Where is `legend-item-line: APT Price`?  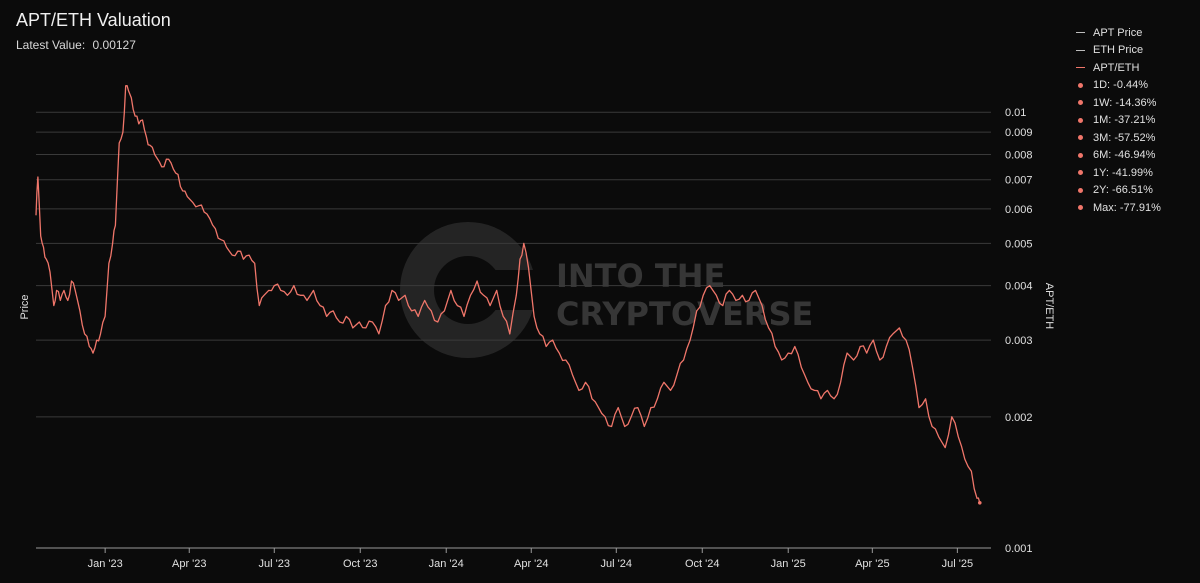
legend-item-line: APT Price is located at coordinates (1118, 33).